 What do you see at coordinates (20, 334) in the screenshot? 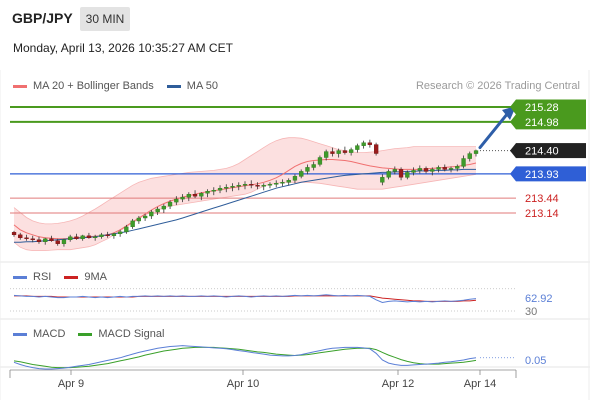
I see `macd-swatch` at bounding box center [20, 334].